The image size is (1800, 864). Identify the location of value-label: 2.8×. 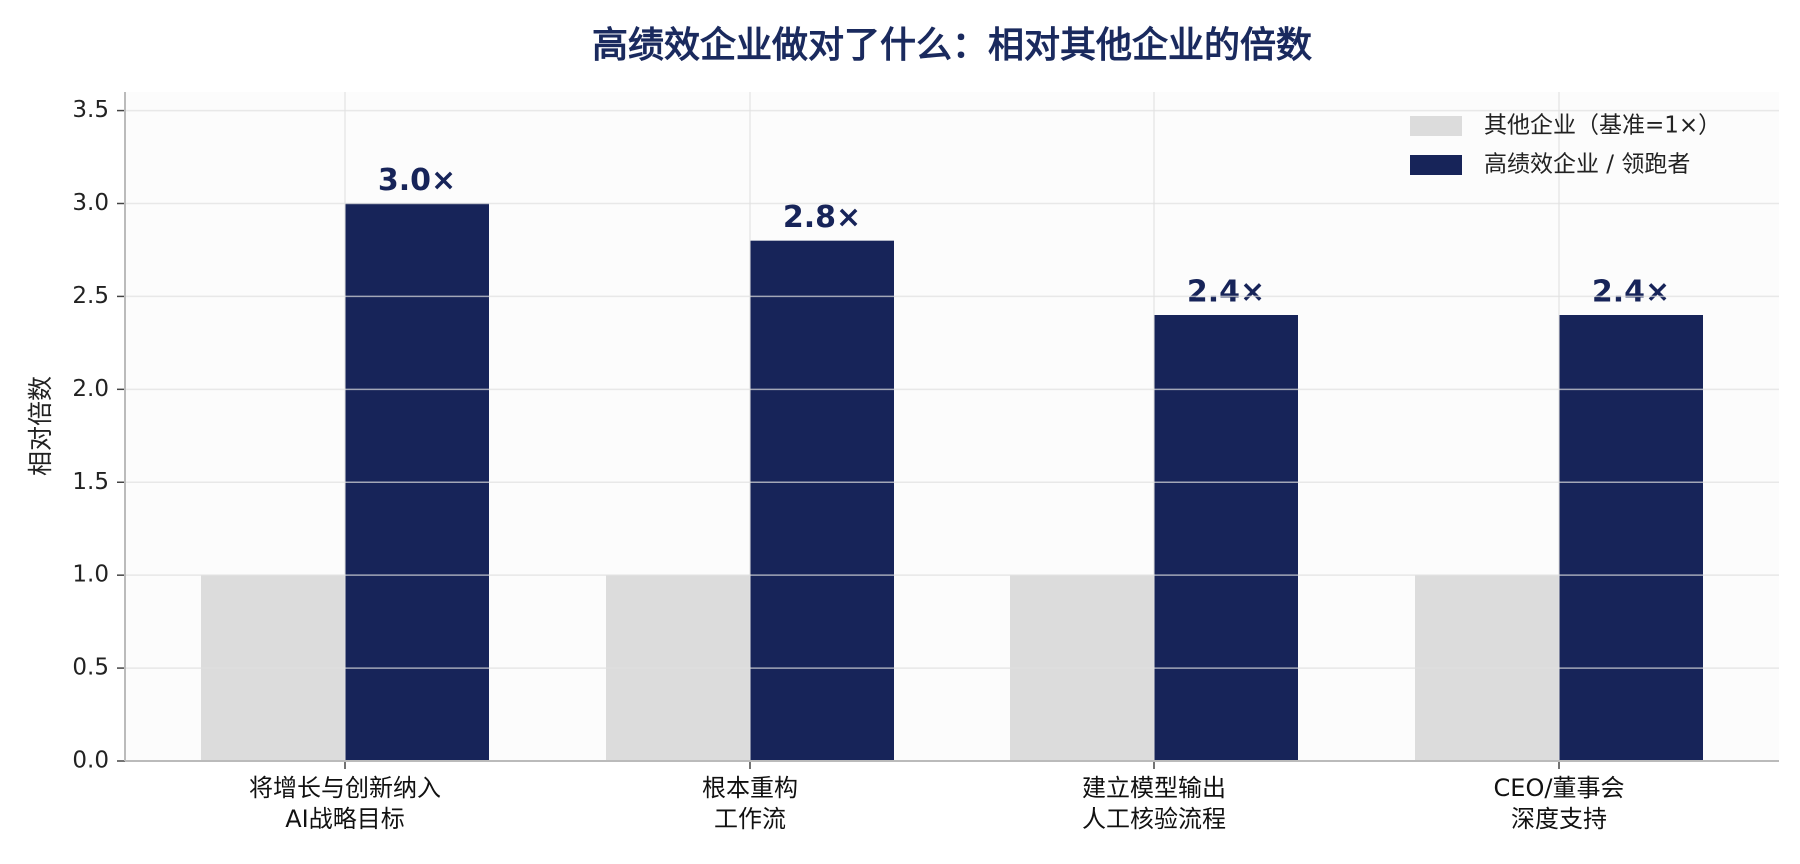
(822, 217).